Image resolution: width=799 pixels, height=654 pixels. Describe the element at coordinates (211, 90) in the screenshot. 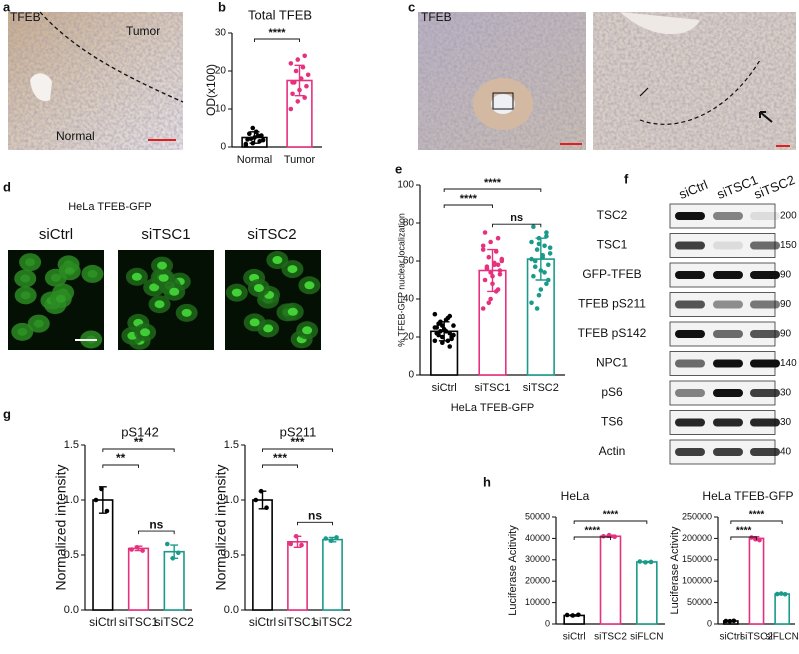

I see `y-axis-label: OD(x100)` at that location.